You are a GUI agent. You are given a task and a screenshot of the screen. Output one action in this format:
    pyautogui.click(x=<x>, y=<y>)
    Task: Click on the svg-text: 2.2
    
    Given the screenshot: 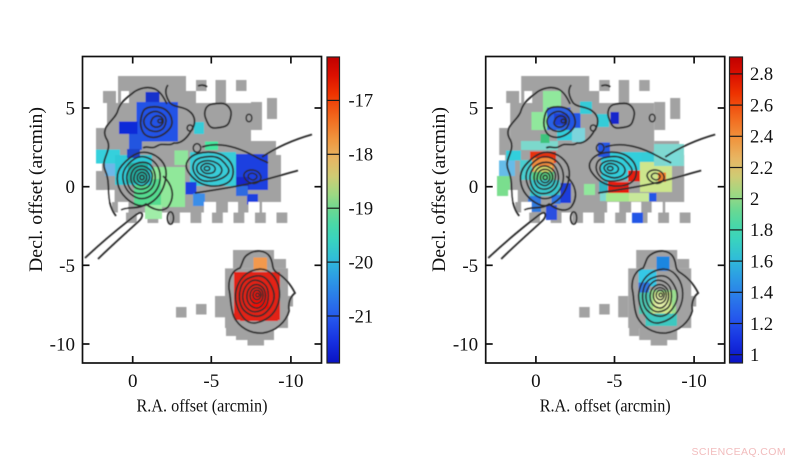 What is the action you would take?
    pyautogui.click(x=761, y=169)
    